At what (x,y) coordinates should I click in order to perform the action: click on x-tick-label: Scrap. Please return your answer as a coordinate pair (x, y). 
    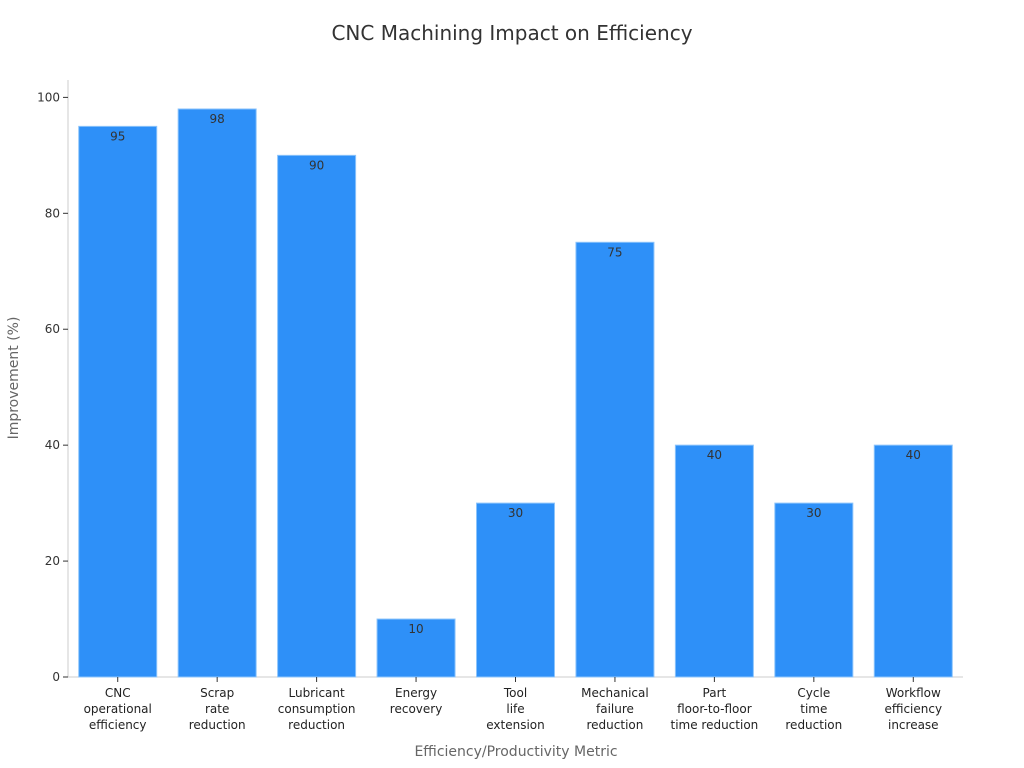
    Looking at the image, I should click on (217, 693).